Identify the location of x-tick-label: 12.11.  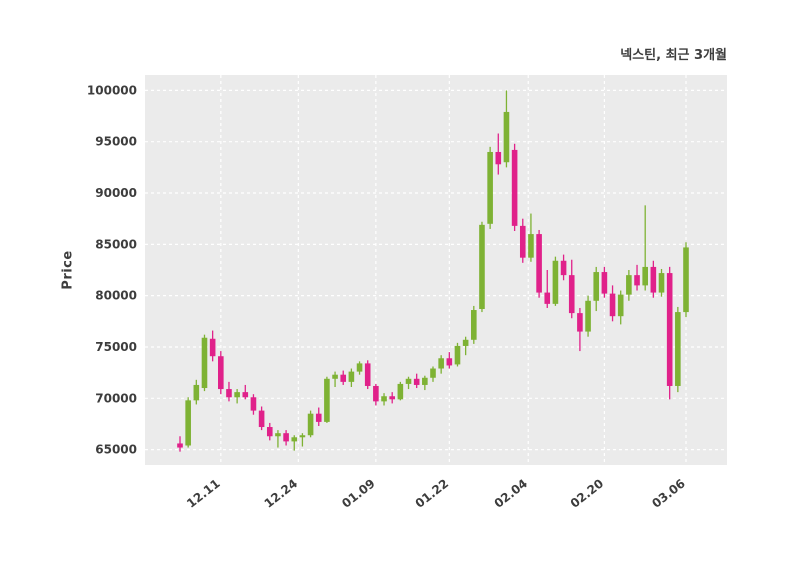
(203, 493).